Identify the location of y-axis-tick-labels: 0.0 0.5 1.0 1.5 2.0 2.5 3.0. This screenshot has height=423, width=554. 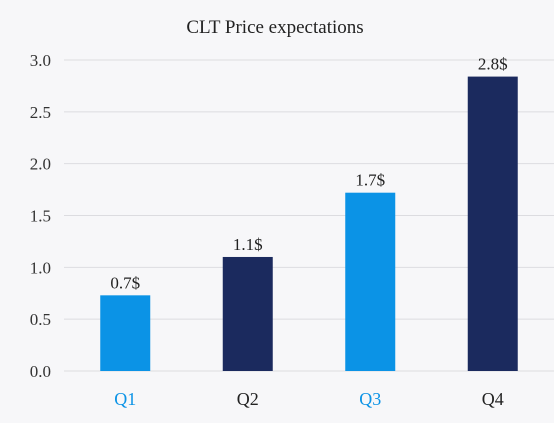
(40, 216).